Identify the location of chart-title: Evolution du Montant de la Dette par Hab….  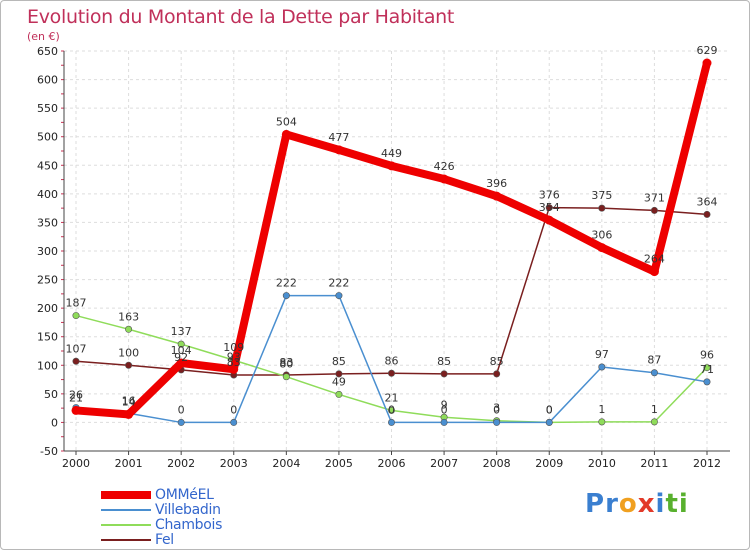
(241, 17).